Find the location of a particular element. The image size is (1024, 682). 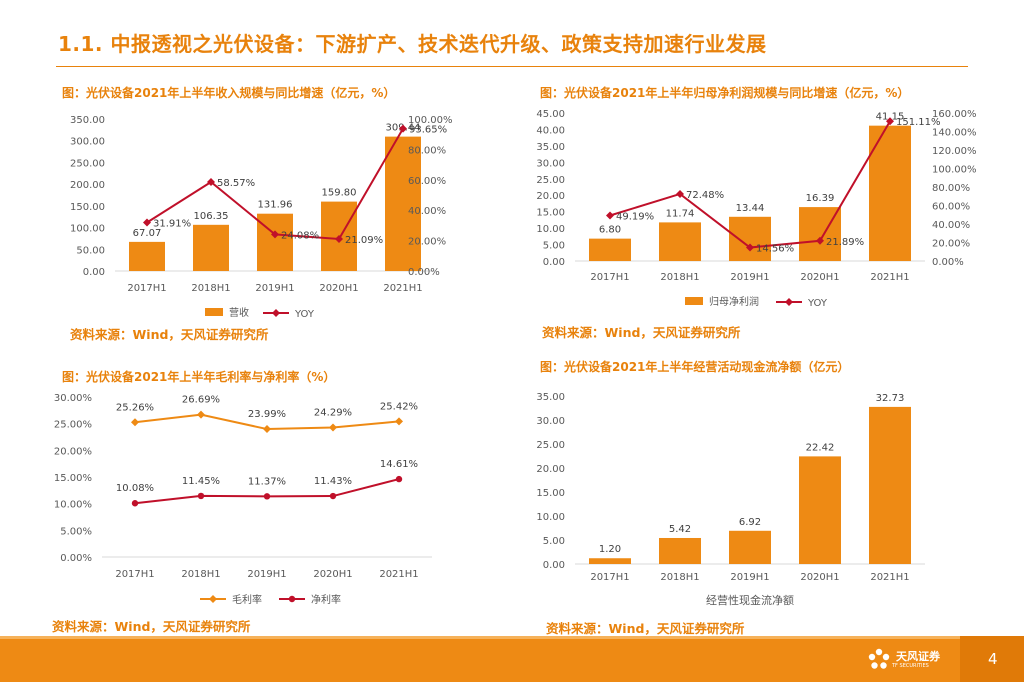

legend-label: 净利率 is located at coordinates (326, 599).